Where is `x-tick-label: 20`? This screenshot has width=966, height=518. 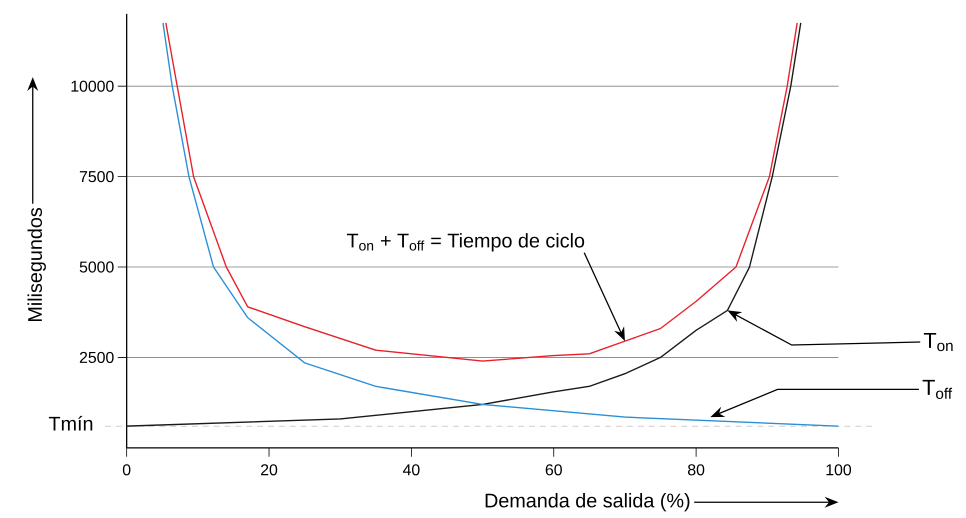
x-tick-label: 20 is located at coordinates (269, 470).